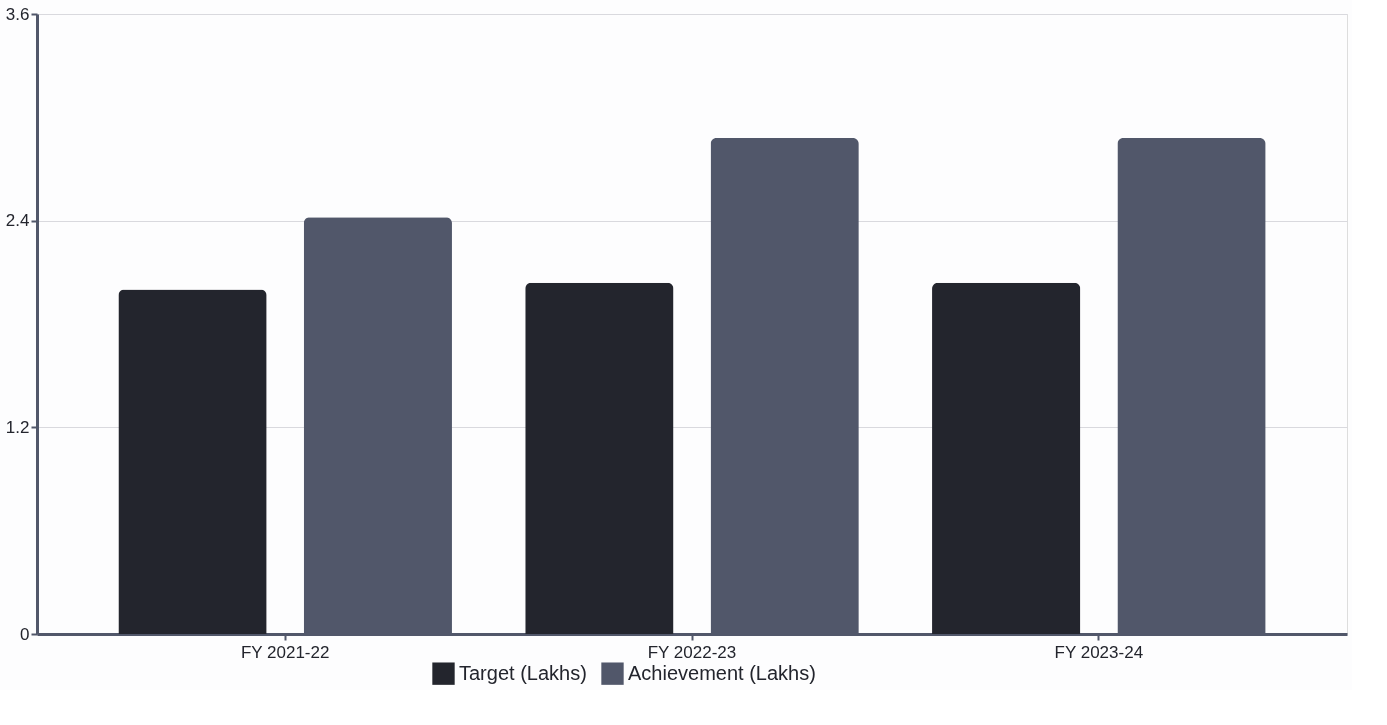  Describe the element at coordinates (25, 634) in the screenshot. I see `y-tick-label: 0` at that location.